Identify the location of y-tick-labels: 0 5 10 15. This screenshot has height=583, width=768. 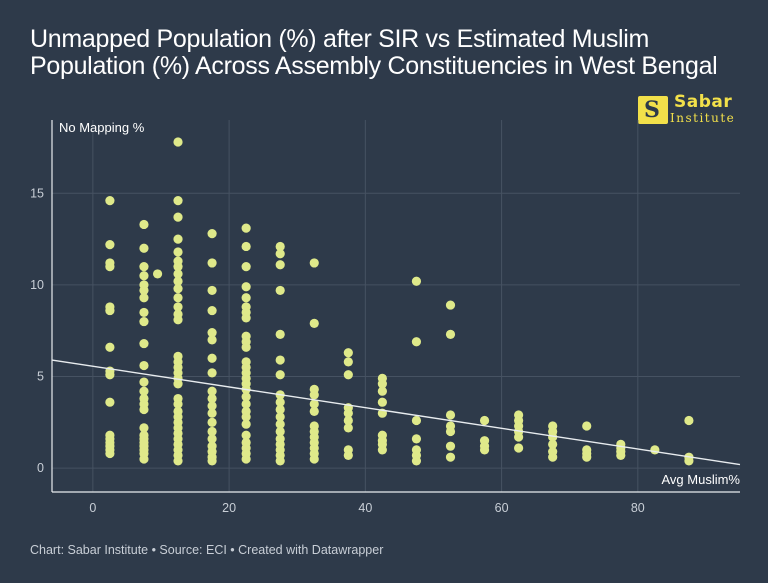
(37, 330).